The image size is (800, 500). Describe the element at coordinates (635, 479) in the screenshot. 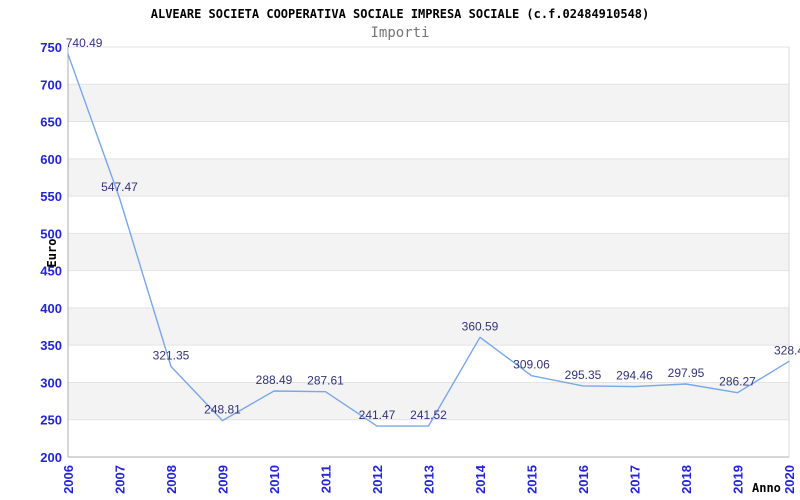

I see `x-tick-label: 2017` at that location.